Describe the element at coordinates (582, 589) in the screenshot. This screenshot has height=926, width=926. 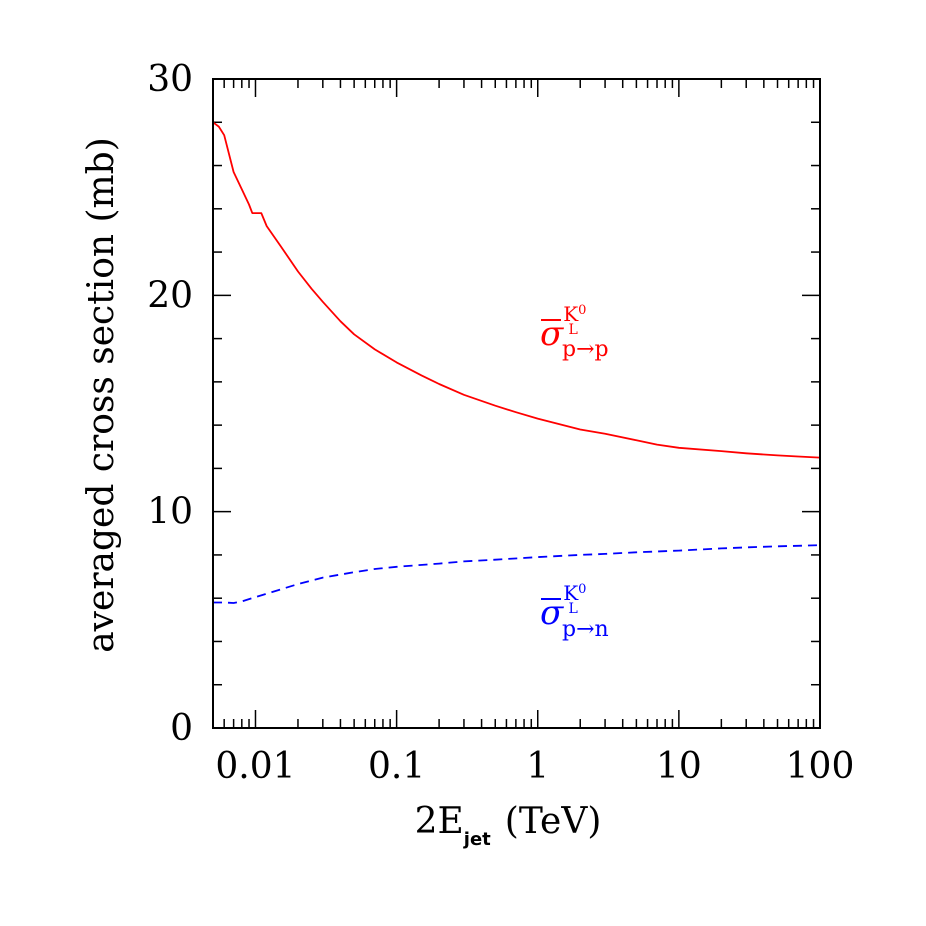
I see `series-label-pn-sup-sup: 0` at that location.